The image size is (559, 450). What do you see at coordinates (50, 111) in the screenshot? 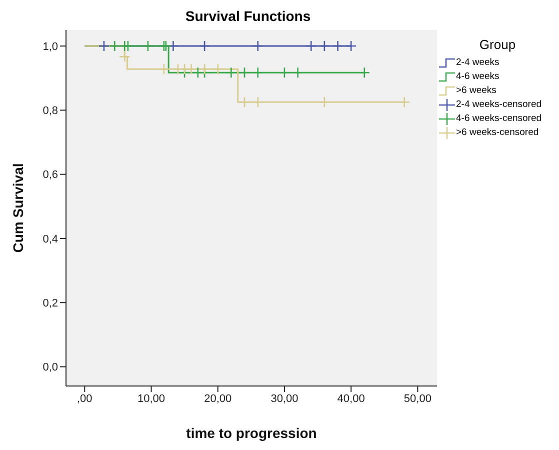
I see `y-tick-label: 0,8` at bounding box center [50, 111].